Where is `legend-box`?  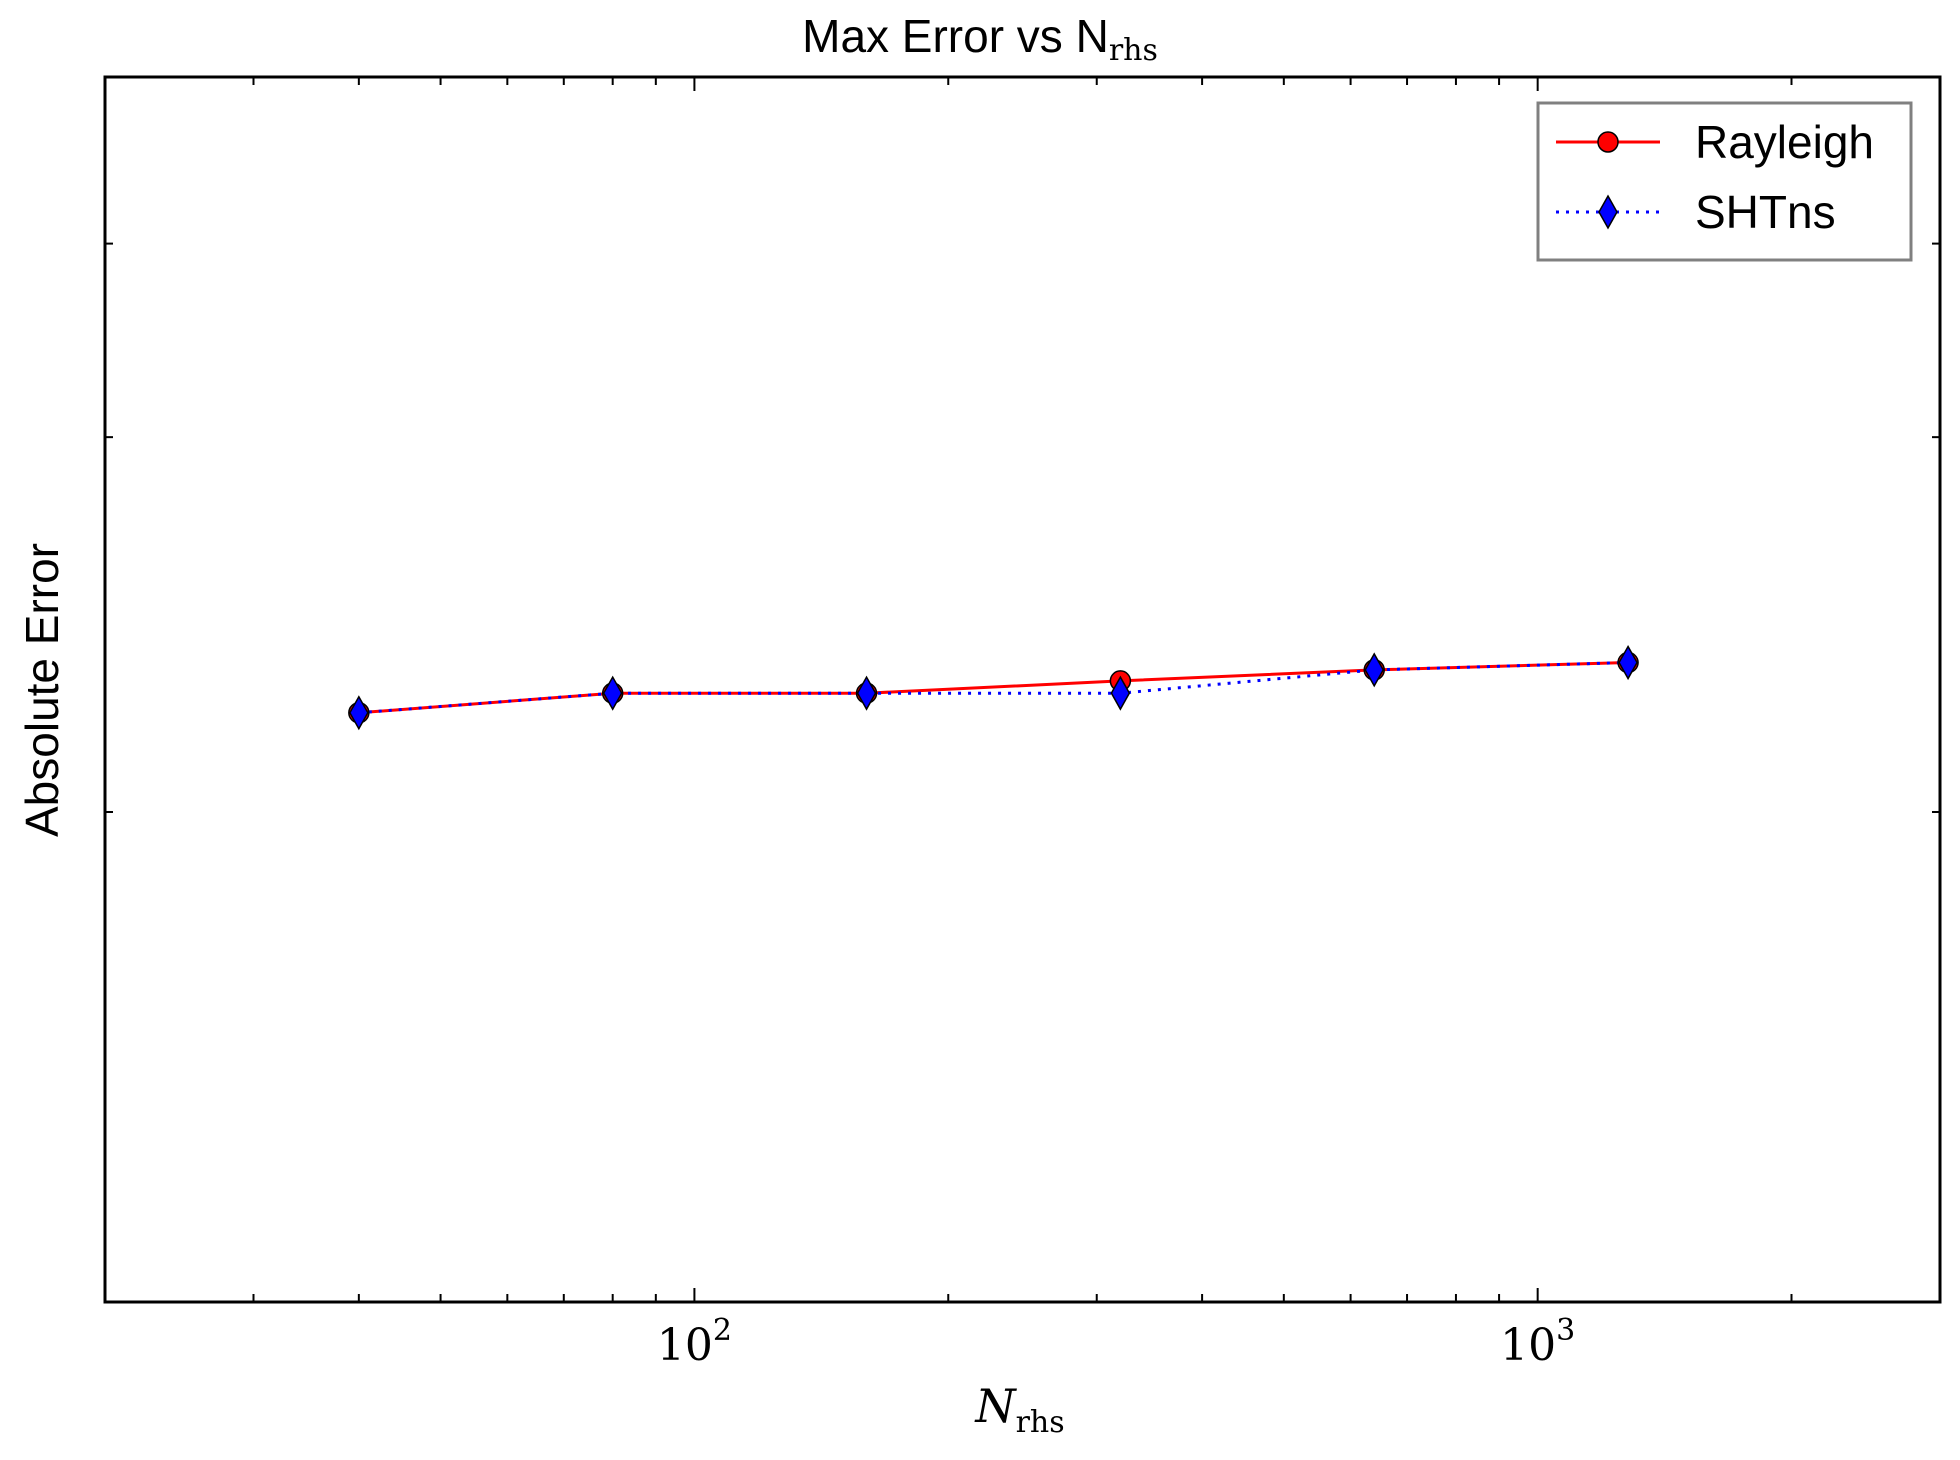 legend-box is located at coordinates (1724, 181).